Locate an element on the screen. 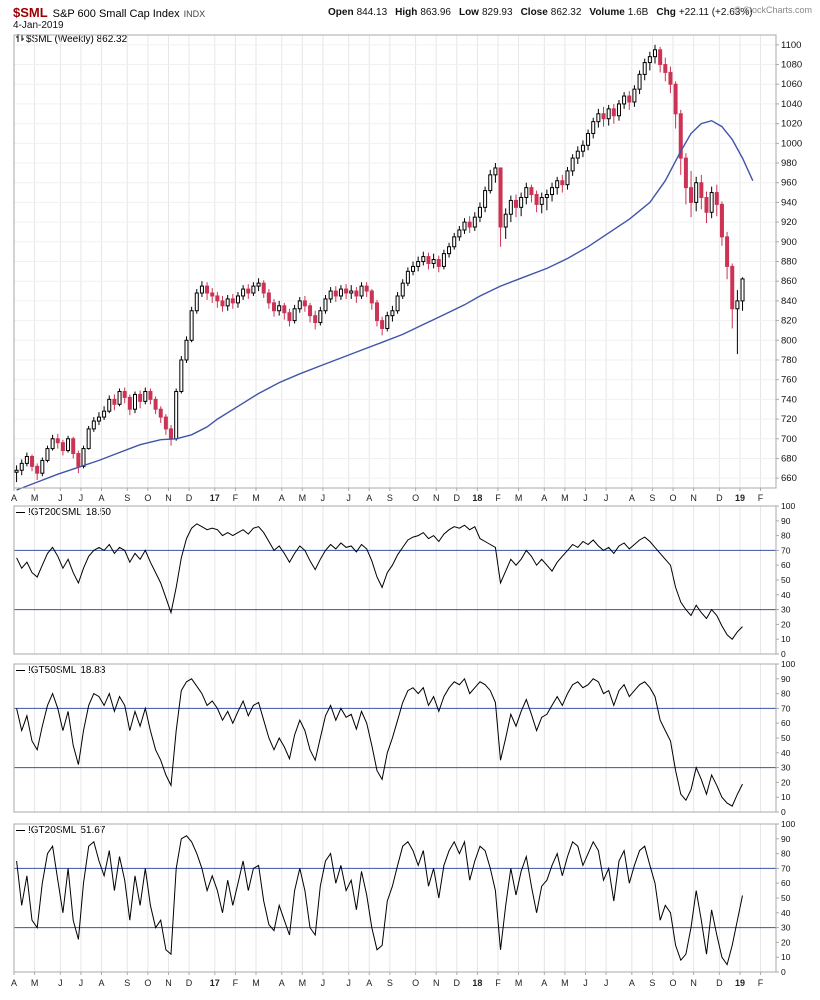 The height and width of the screenshot is (1000, 820). gt20-legend: !GT20SML 51.67 is located at coordinates (60, 830).